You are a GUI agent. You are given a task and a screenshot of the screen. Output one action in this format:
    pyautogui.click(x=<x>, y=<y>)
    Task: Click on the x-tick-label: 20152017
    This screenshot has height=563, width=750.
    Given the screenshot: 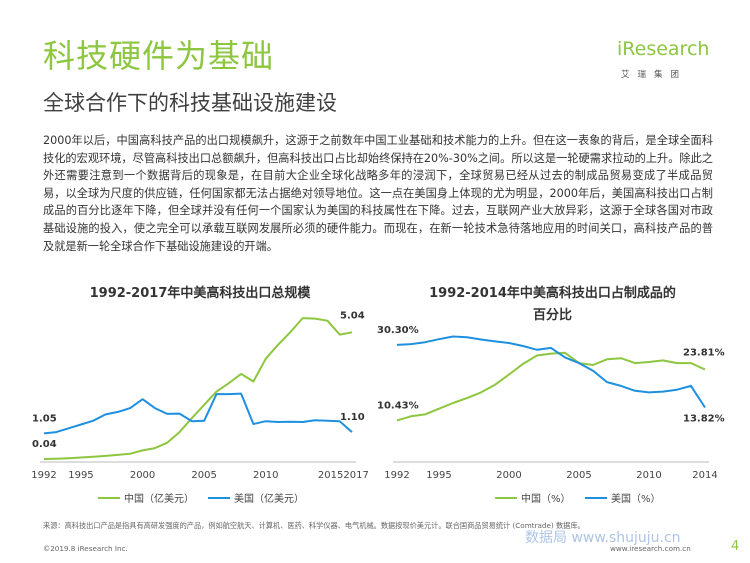 What is the action you would take?
    pyautogui.click(x=343, y=475)
    